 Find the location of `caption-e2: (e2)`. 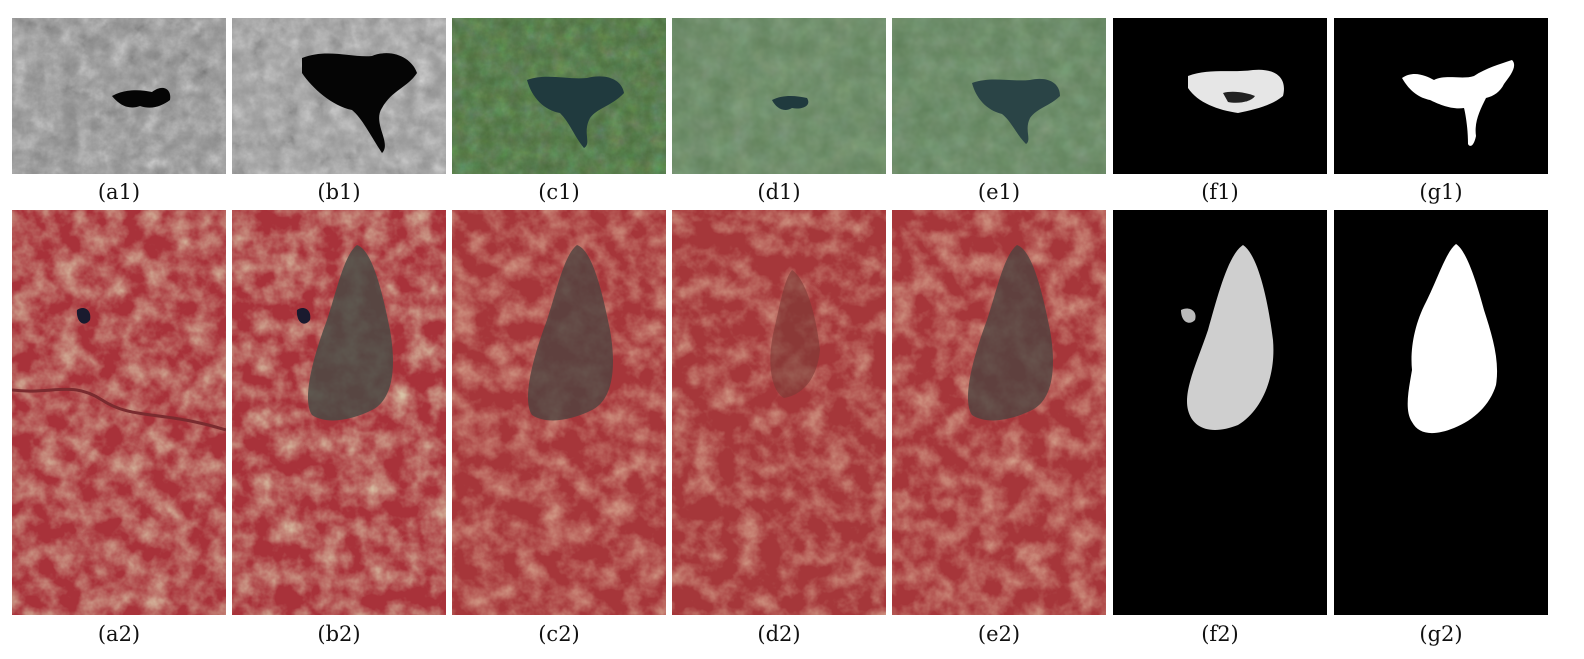

caption-e2: (e2) is located at coordinates (999, 634).